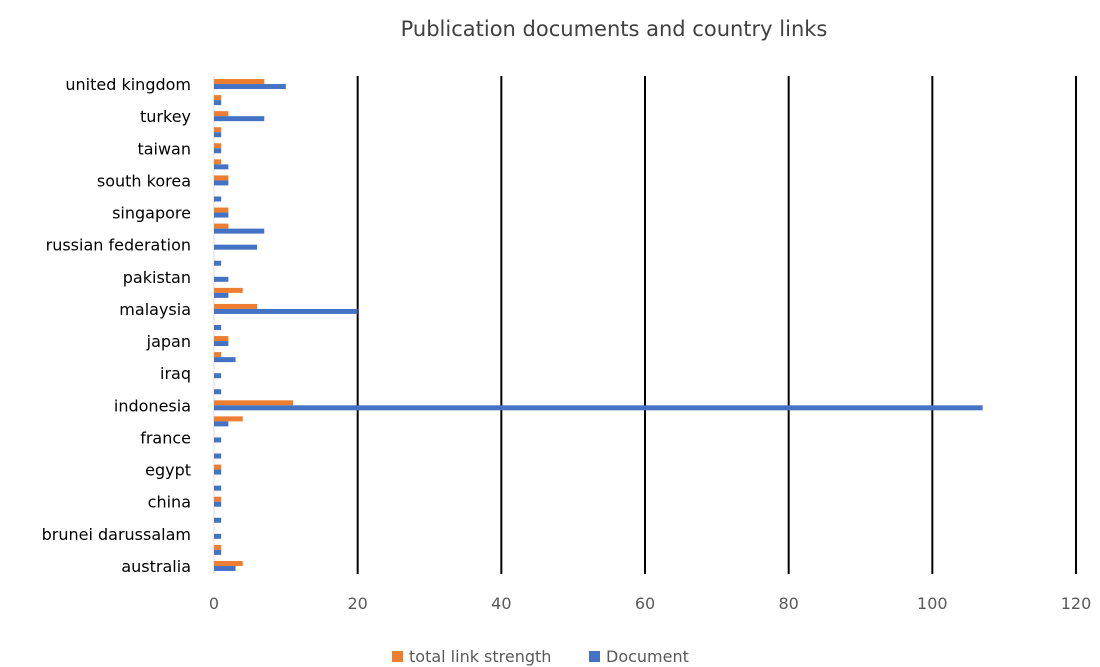 The width and height of the screenshot is (1100, 667). Describe the element at coordinates (594, 656) in the screenshot. I see `legend-swatch-document` at that location.